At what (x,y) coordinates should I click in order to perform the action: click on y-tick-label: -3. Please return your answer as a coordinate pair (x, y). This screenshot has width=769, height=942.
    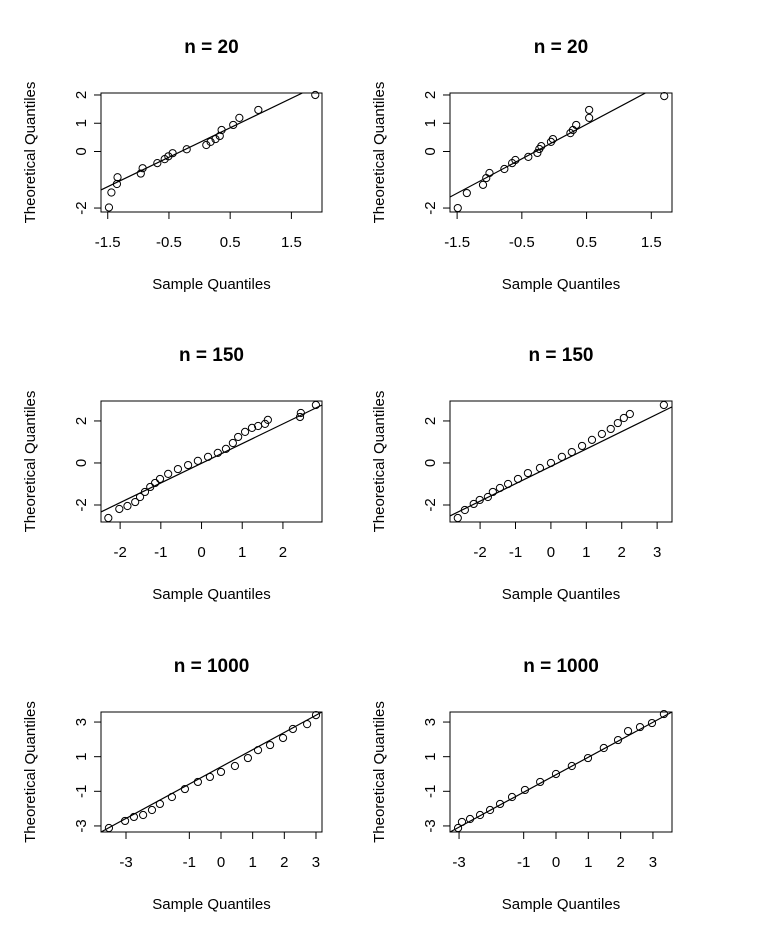
    Looking at the image, I should click on (430, 825).